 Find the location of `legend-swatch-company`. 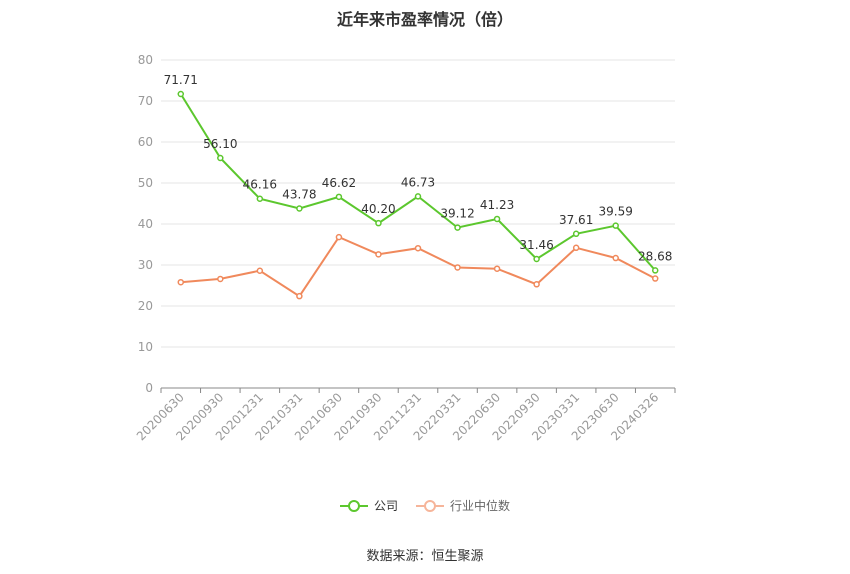

legend-swatch-company is located at coordinates (353, 505).